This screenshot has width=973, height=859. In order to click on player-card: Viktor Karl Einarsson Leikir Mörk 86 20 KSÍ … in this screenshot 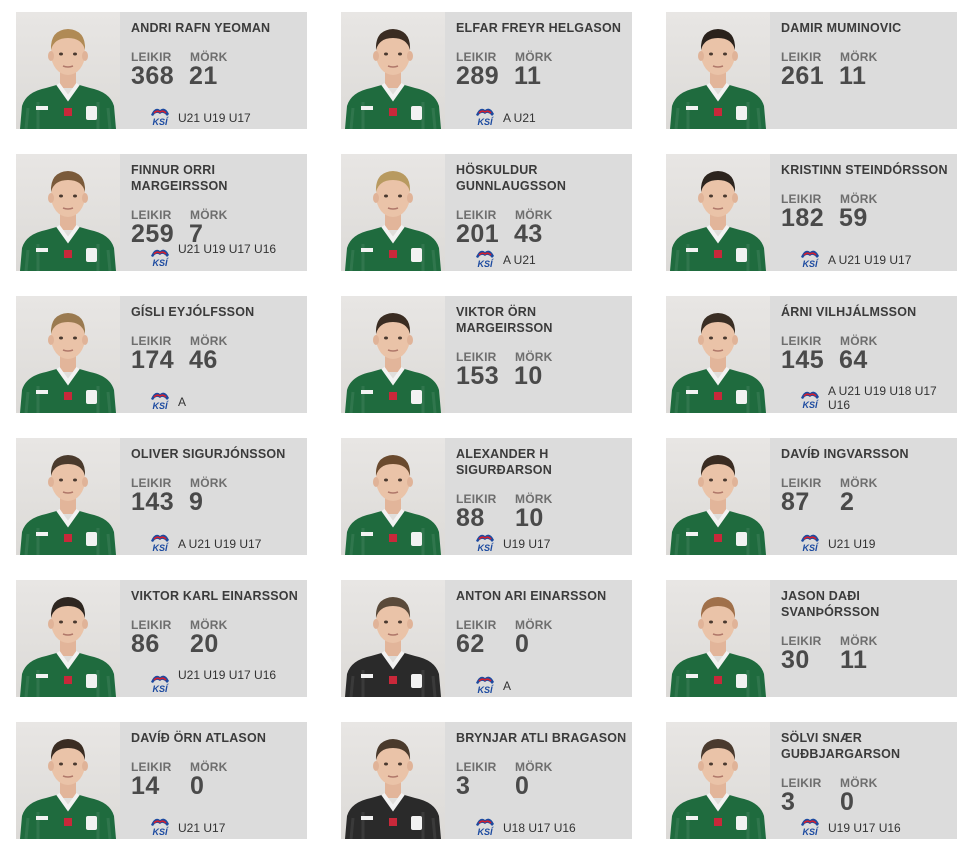, I will do `click(161, 638)`.